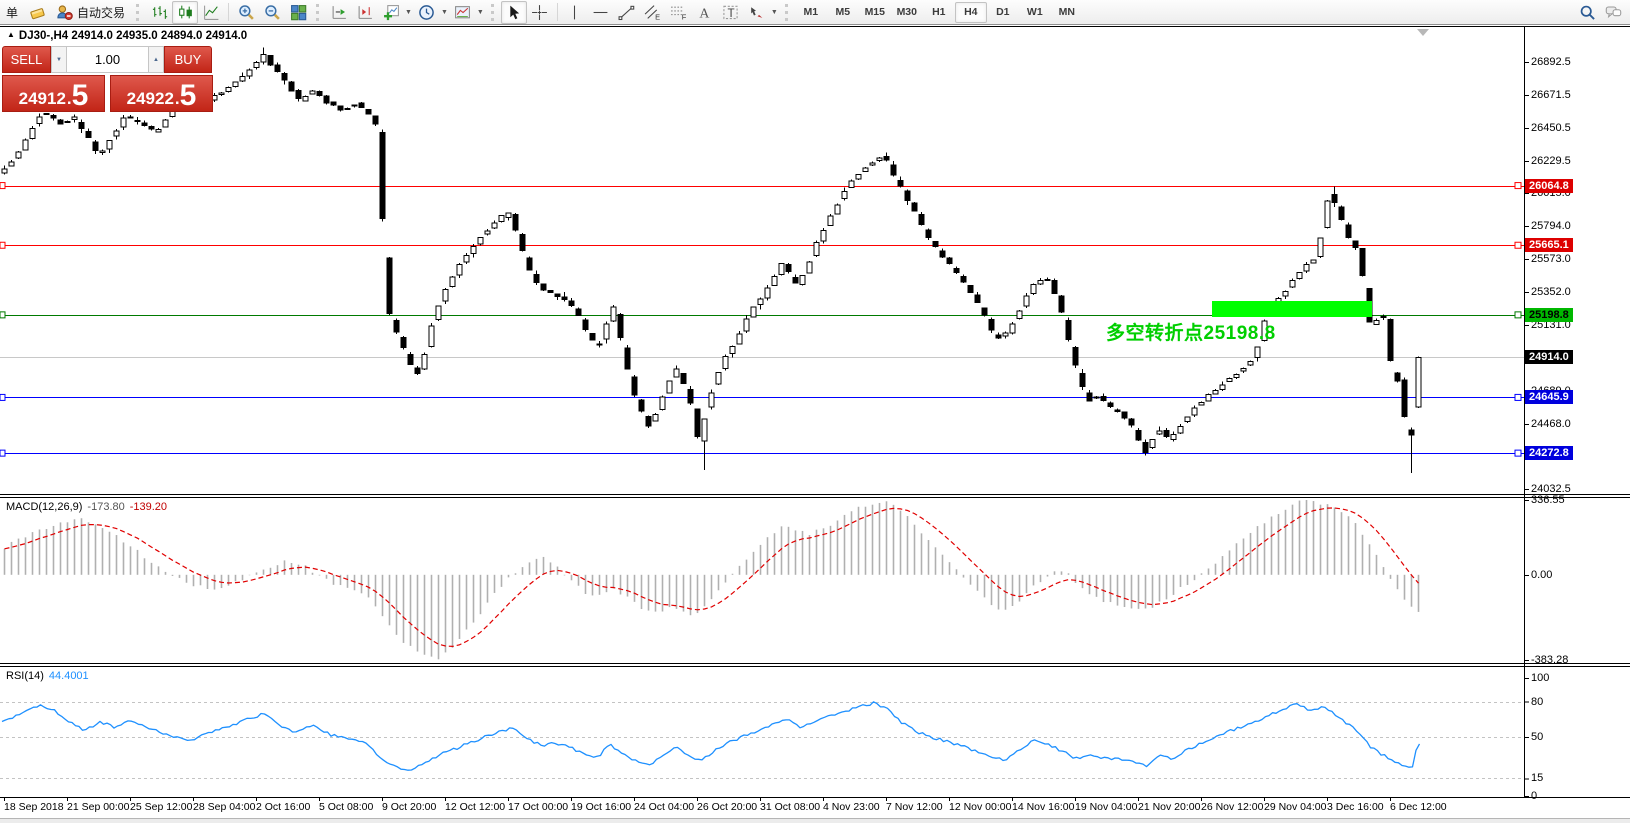 The width and height of the screenshot is (1630, 823). Describe the element at coordinates (874, 12) in the screenshot. I see `timeframe-M15-button: M15` at that location.